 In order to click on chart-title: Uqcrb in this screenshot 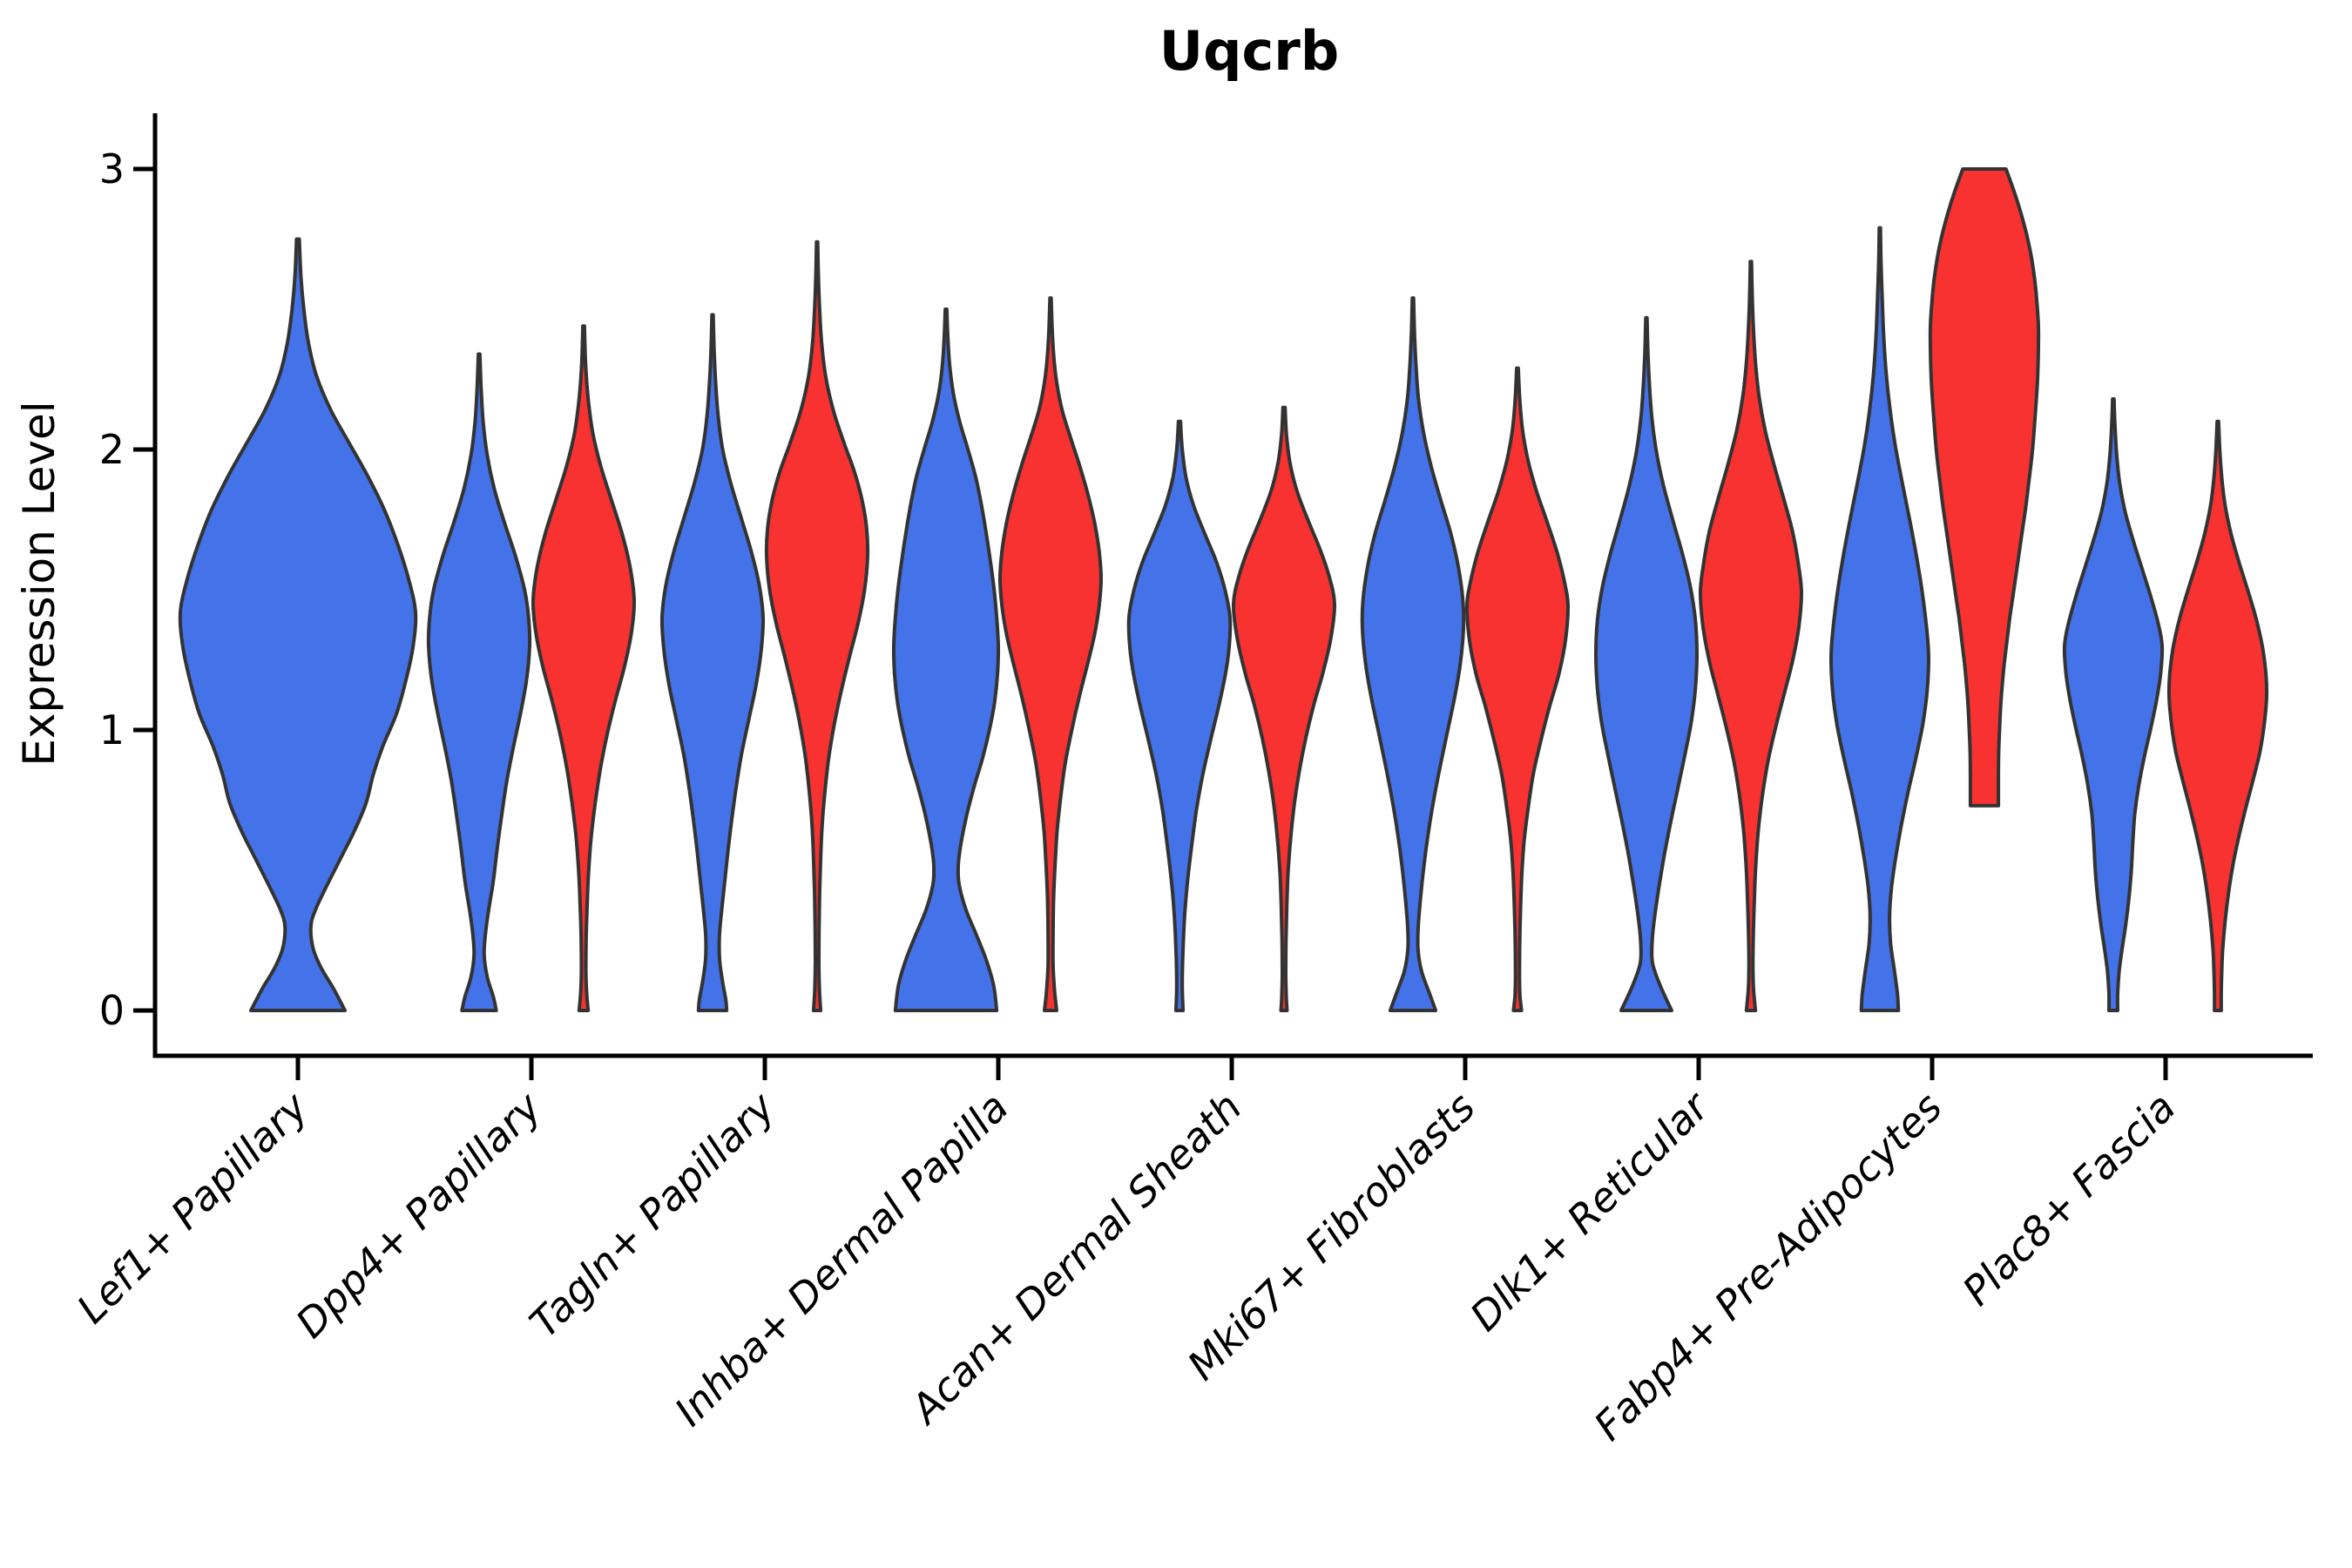, I will do `click(1249, 51)`.